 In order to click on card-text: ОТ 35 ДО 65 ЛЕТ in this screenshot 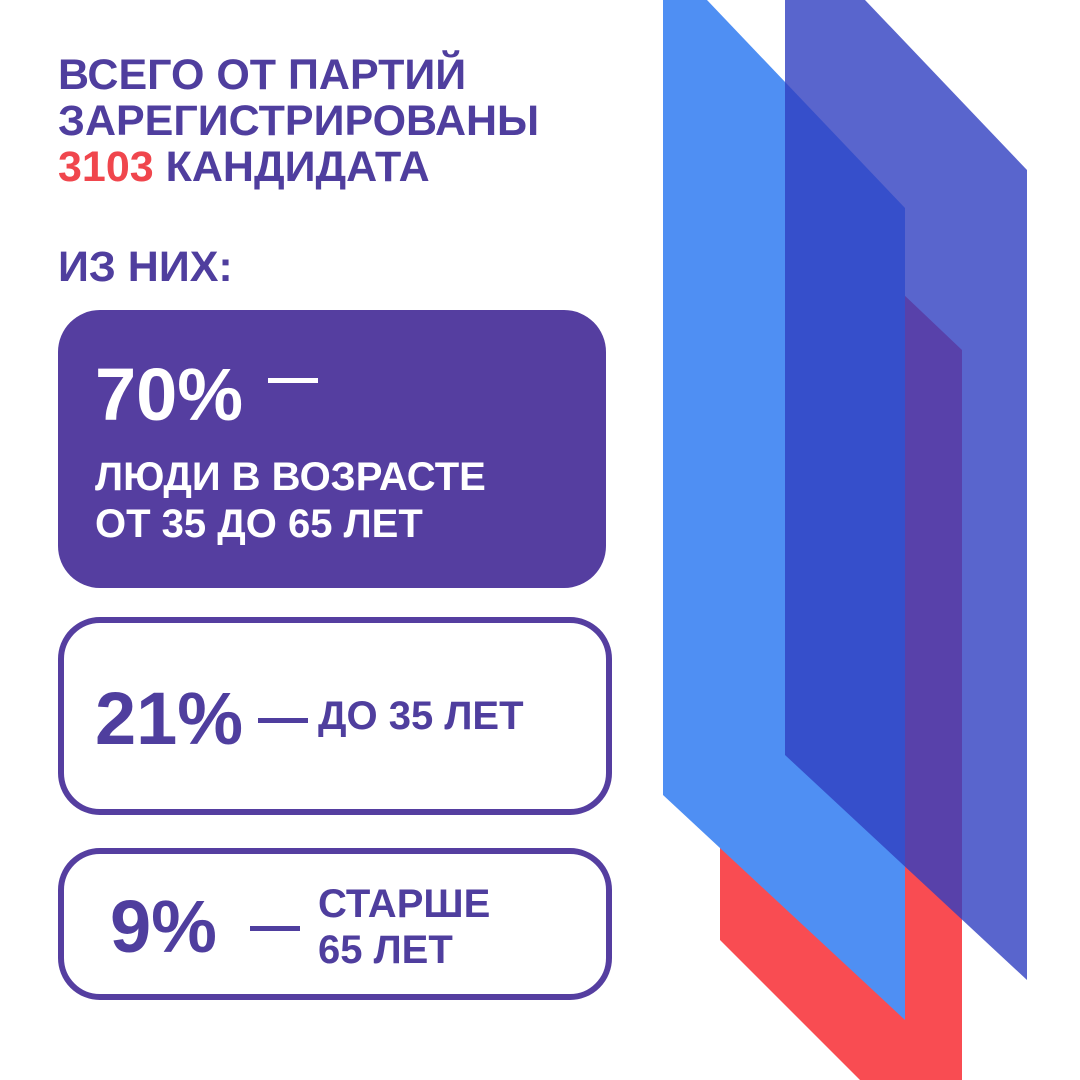, I will do `click(259, 524)`.